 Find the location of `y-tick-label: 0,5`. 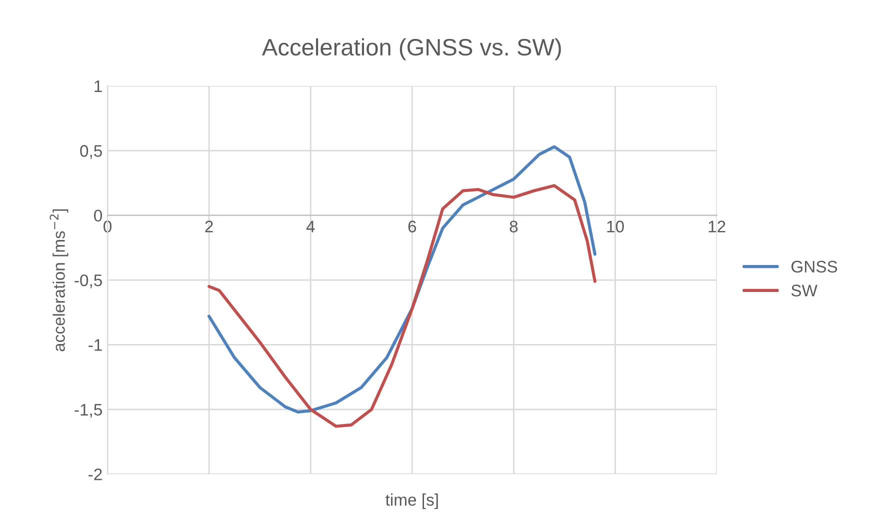

y-tick-label: 0,5 is located at coordinates (91, 152).